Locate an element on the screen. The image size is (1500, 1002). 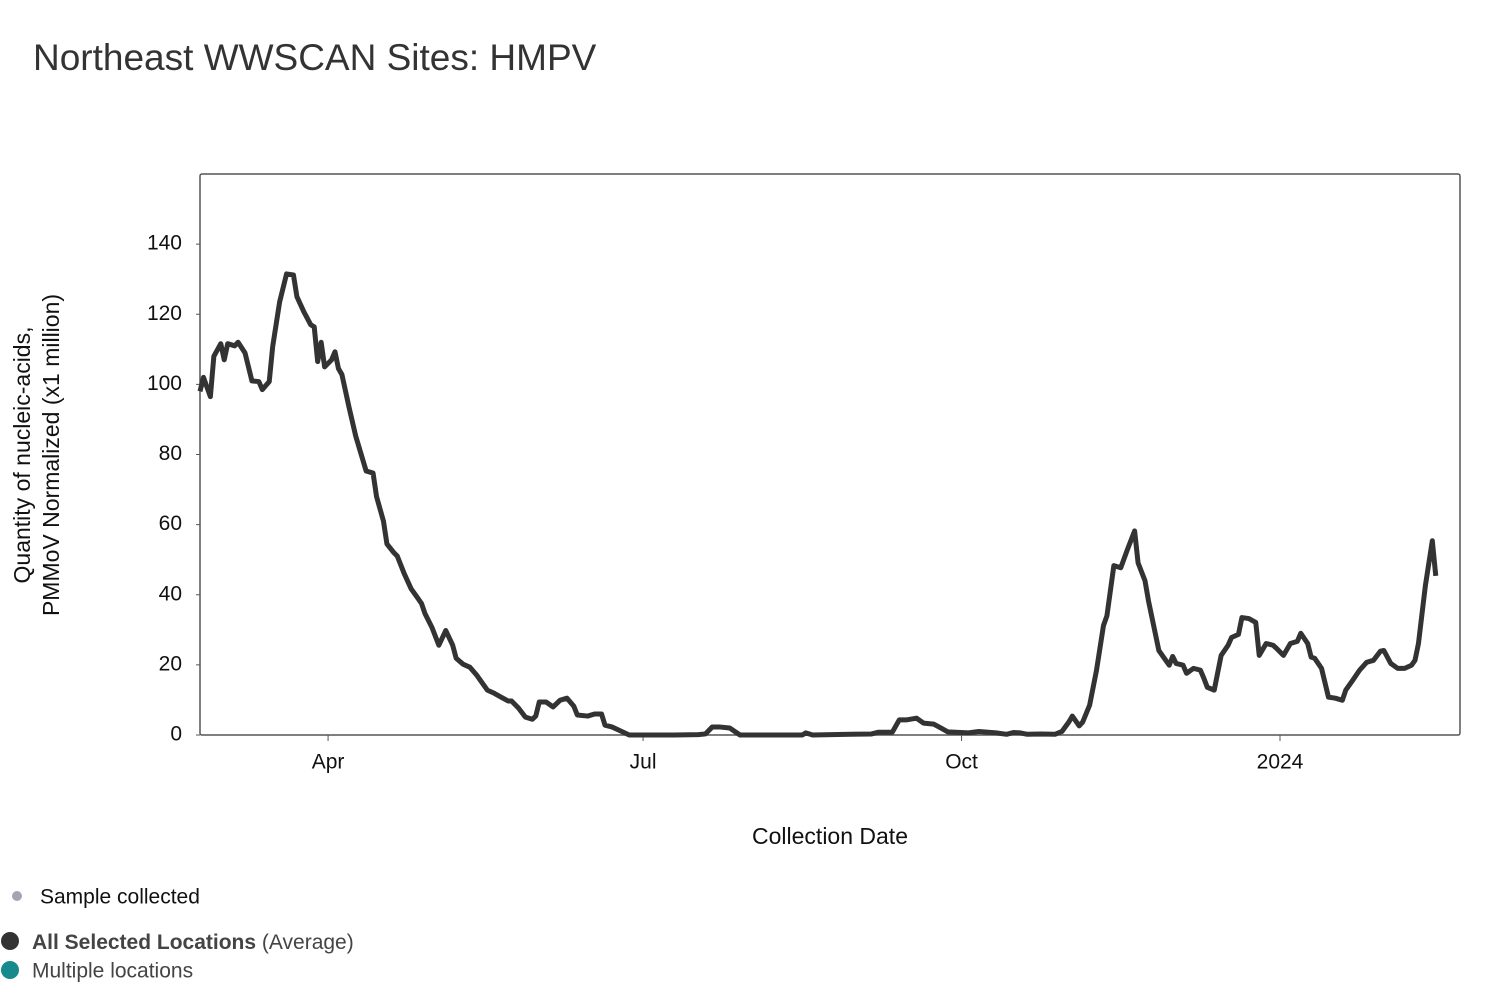
y-tick-label: 60 is located at coordinates (170, 523).